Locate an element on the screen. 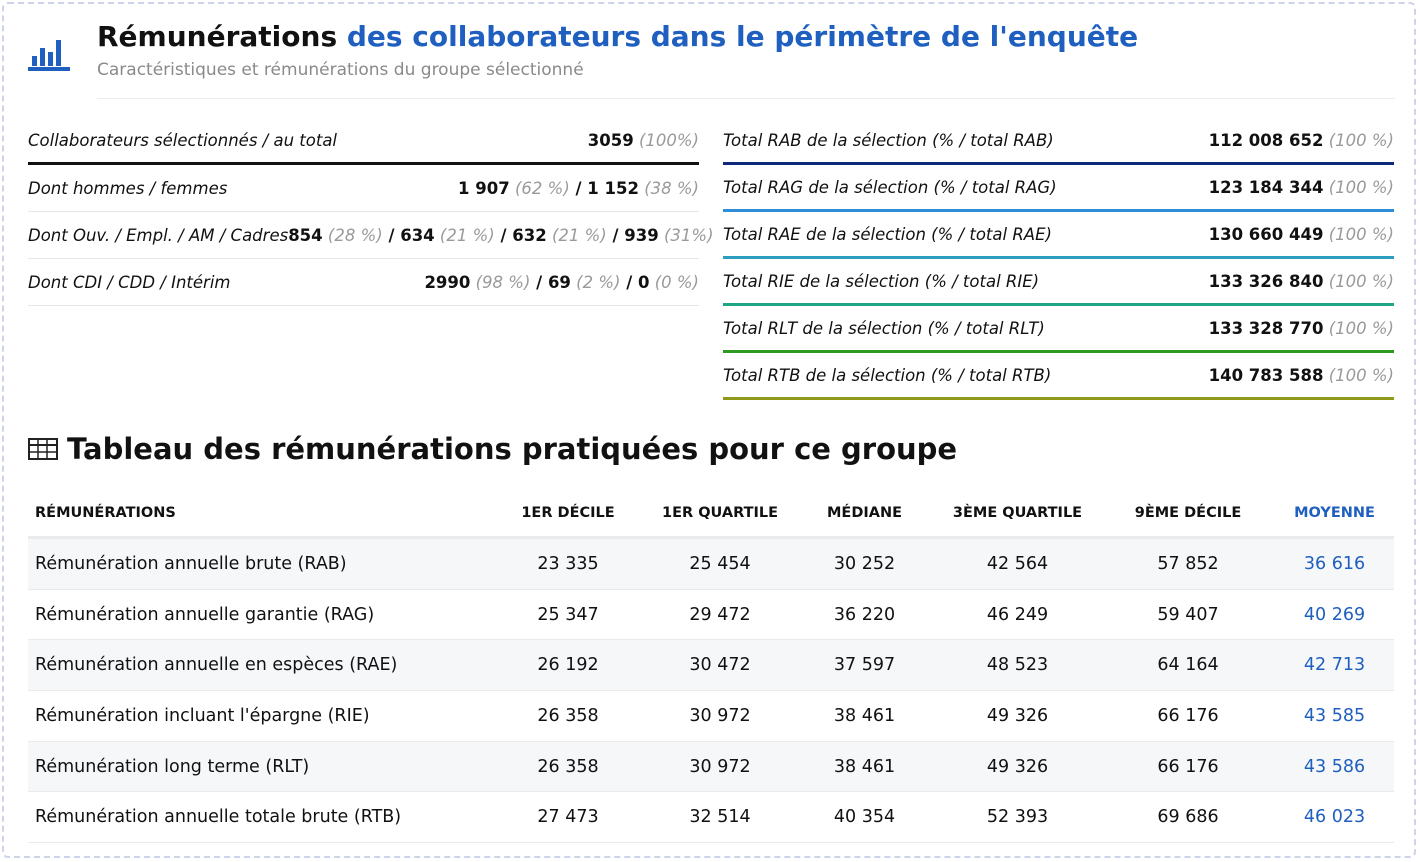  total-value: 112 008 652 (100 %) is located at coordinates (1301, 140).